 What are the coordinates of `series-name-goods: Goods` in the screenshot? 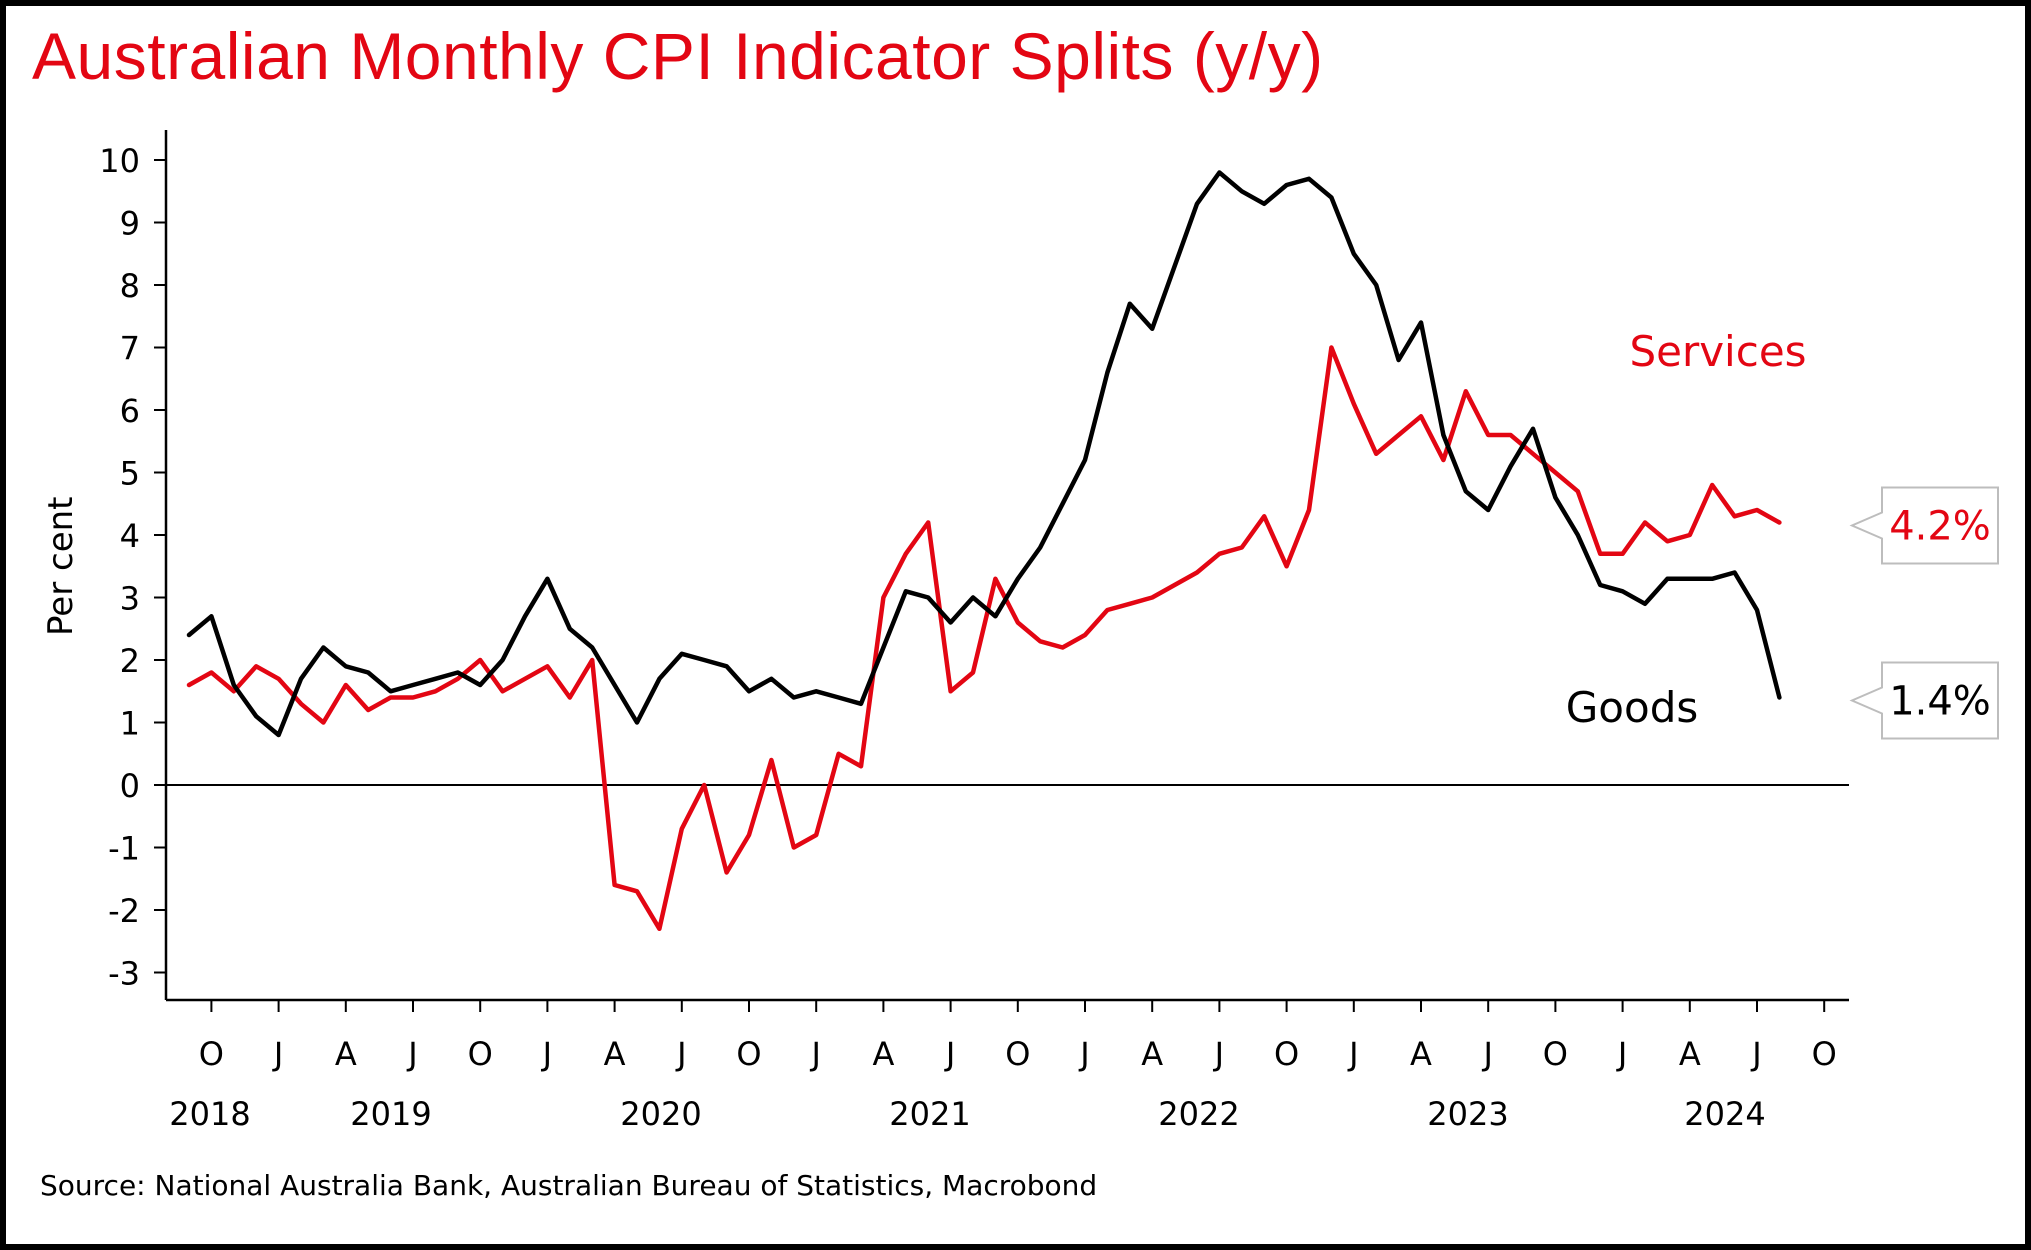 It's located at (1632, 707).